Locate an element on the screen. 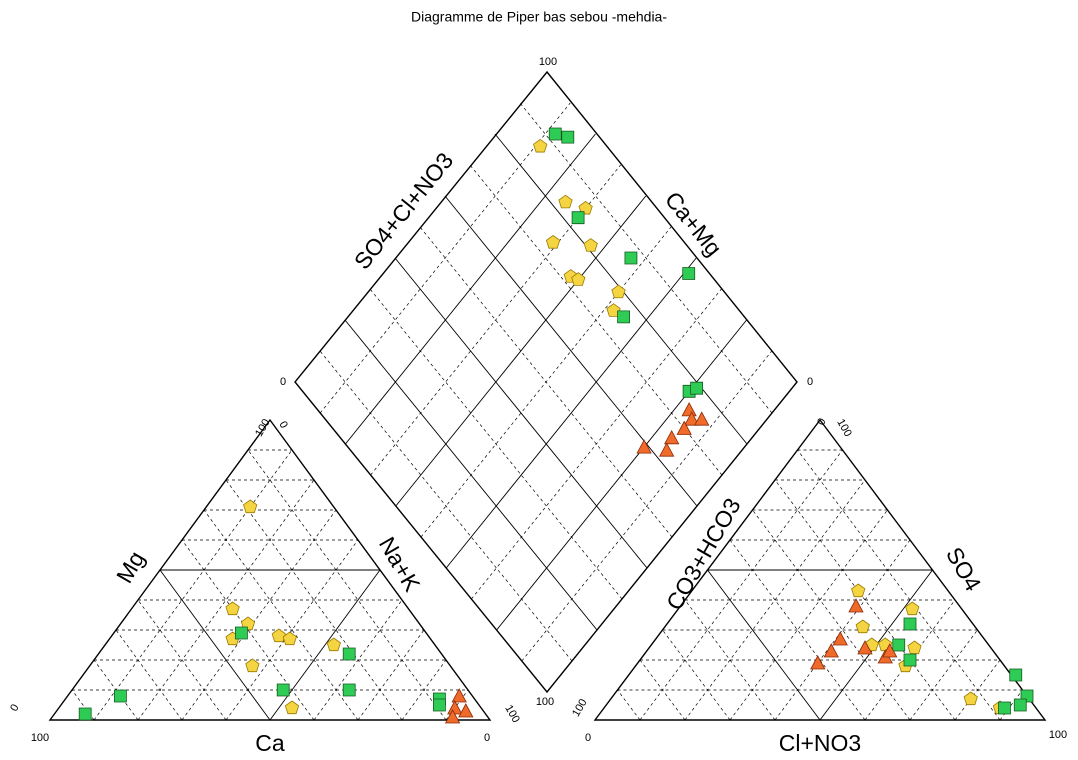 This screenshot has width=1078, height=760. axis-label: CO3+HCO3 is located at coordinates (703, 554).